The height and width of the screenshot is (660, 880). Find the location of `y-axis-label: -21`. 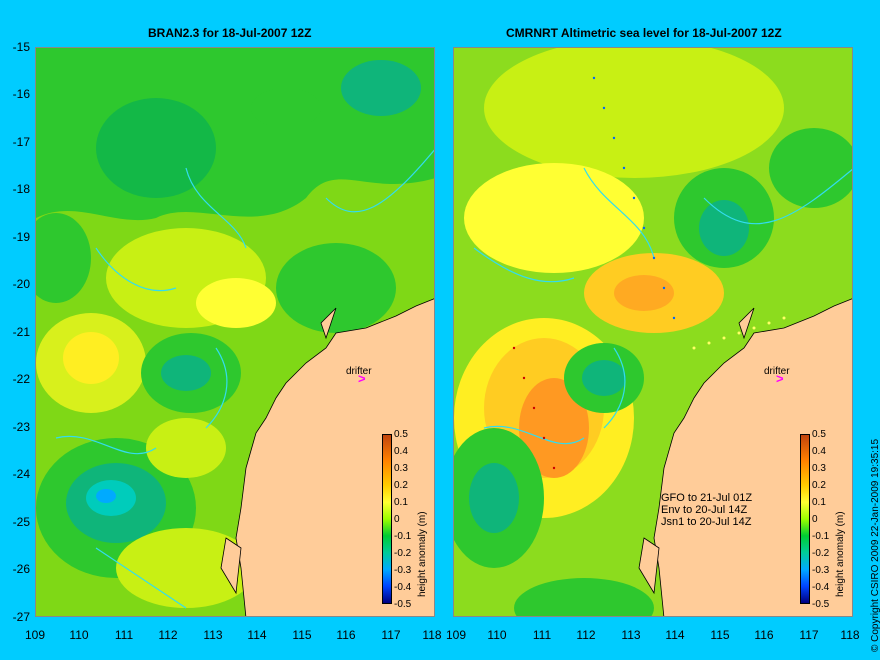

y-axis-label: -21 is located at coordinates (21, 332).